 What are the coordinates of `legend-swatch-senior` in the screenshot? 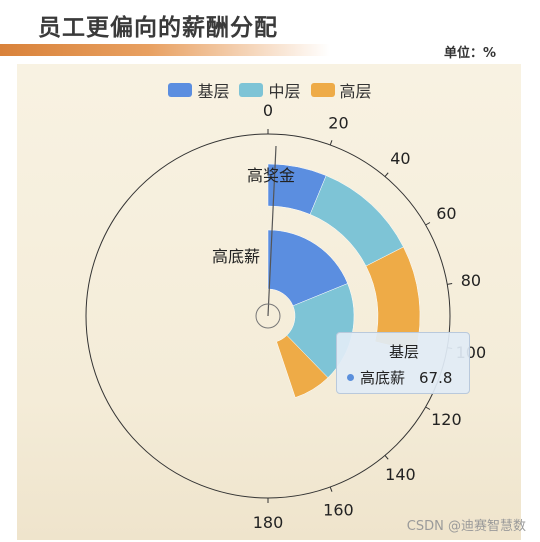 It's located at (322, 90).